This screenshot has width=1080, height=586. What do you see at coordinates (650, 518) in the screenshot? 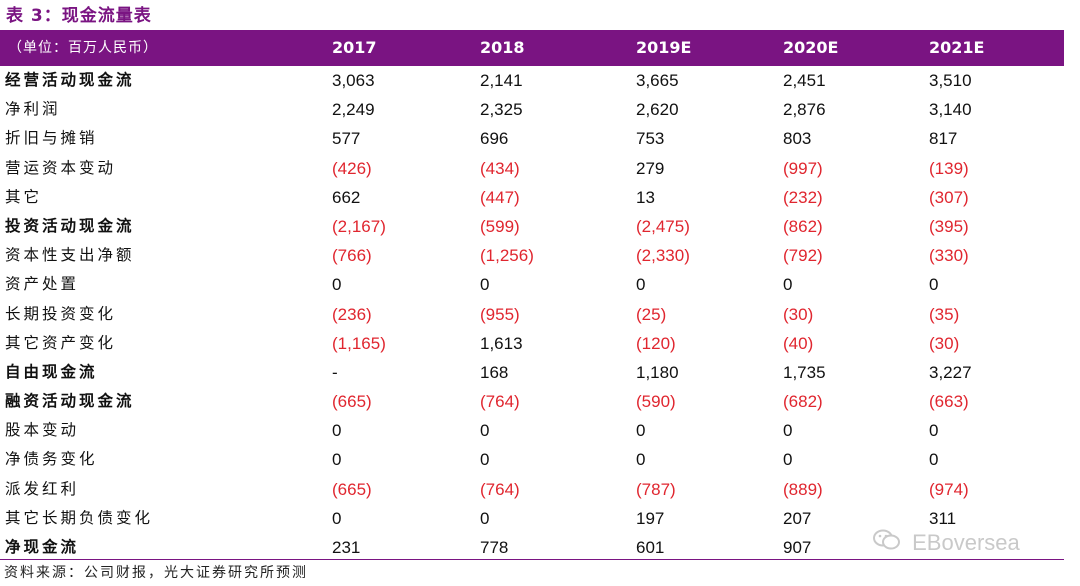
I see `value-cell: 197` at bounding box center [650, 518].